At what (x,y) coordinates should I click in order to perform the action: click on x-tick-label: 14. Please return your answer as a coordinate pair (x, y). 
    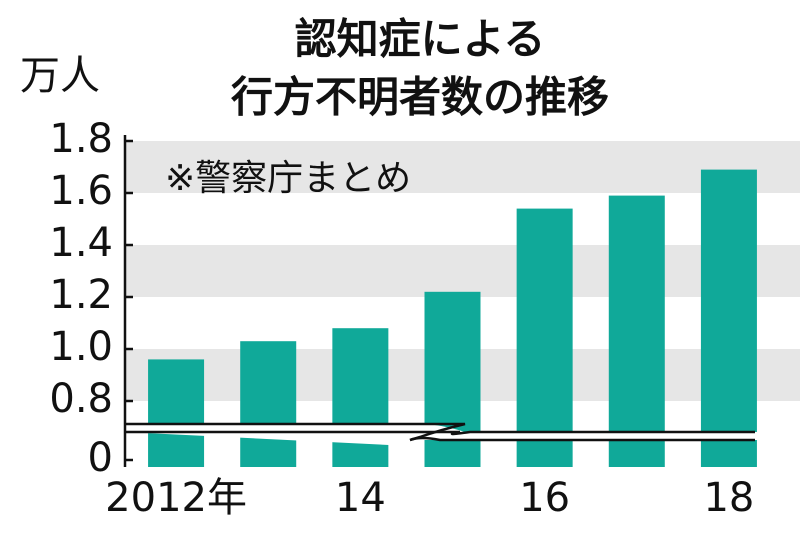
    Looking at the image, I should click on (360, 498).